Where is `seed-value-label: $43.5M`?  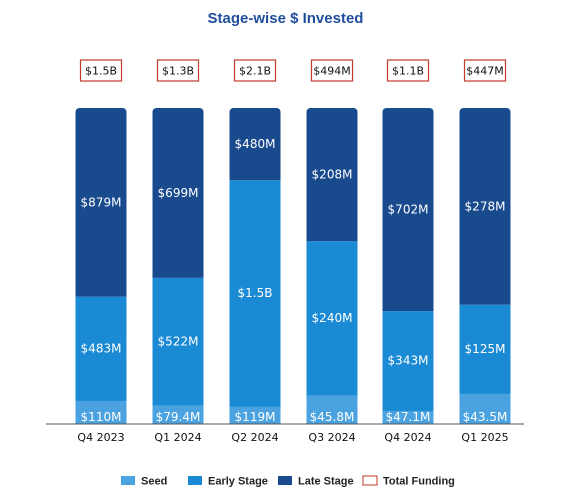 seed-value-label: $43.5M is located at coordinates (485, 417).